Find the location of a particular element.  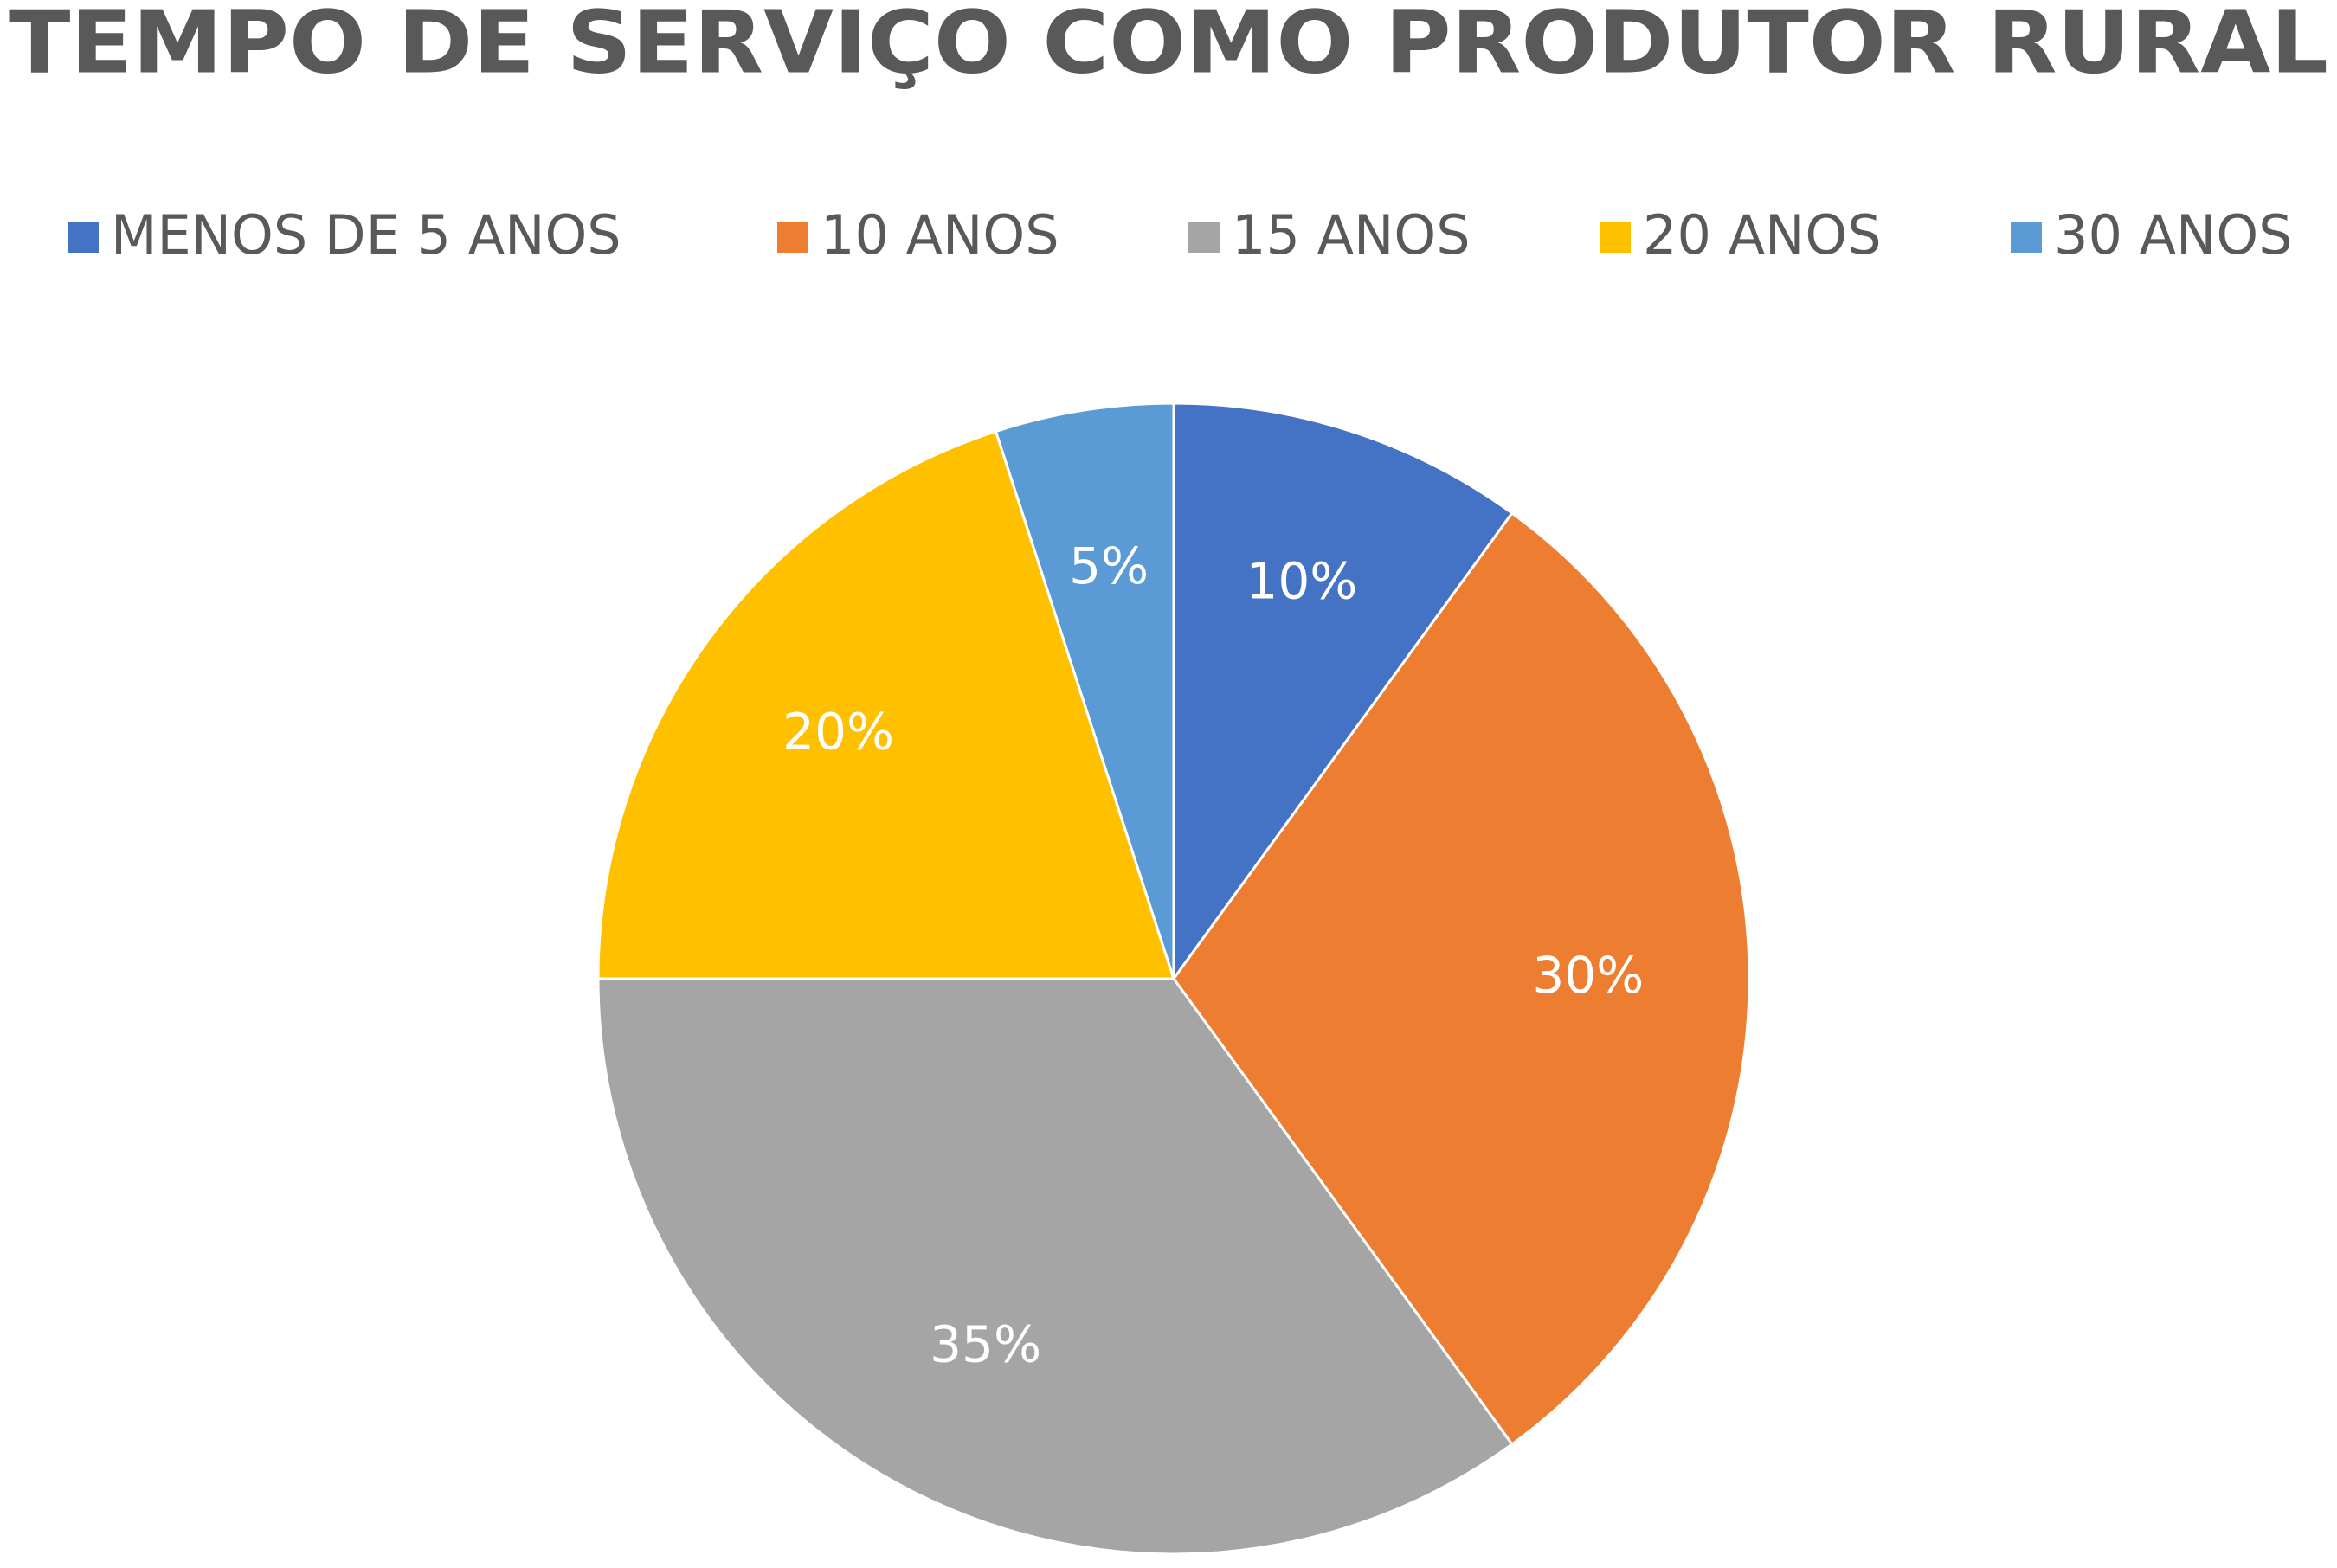

chart-title: TEMPO DE SERVIÇO COMO PRODUTOR RURAL is located at coordinates (1168, 46).